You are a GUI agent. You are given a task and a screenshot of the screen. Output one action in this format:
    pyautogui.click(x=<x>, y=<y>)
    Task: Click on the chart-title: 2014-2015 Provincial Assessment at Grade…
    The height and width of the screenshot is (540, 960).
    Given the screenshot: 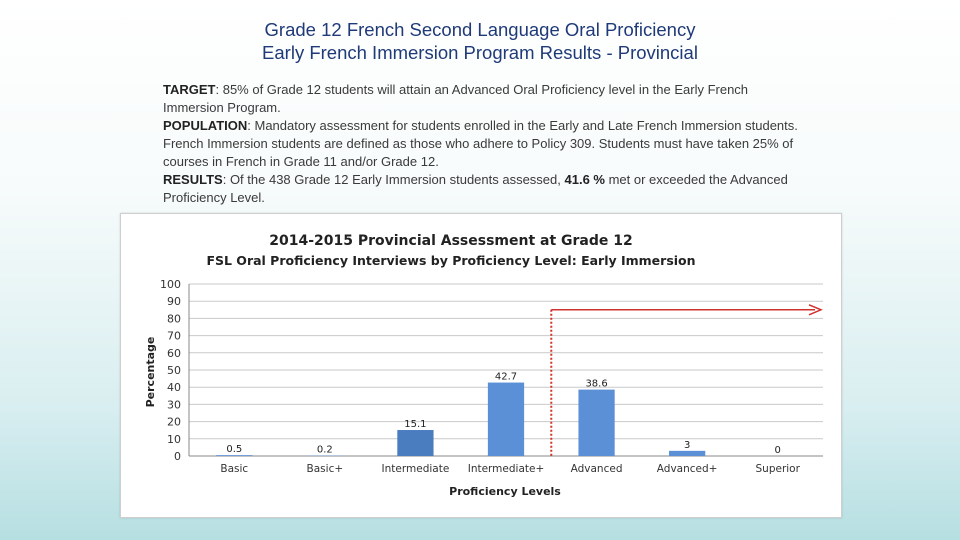 What is the action you would take?
    pyautogui.click(x=451, y=241)
    